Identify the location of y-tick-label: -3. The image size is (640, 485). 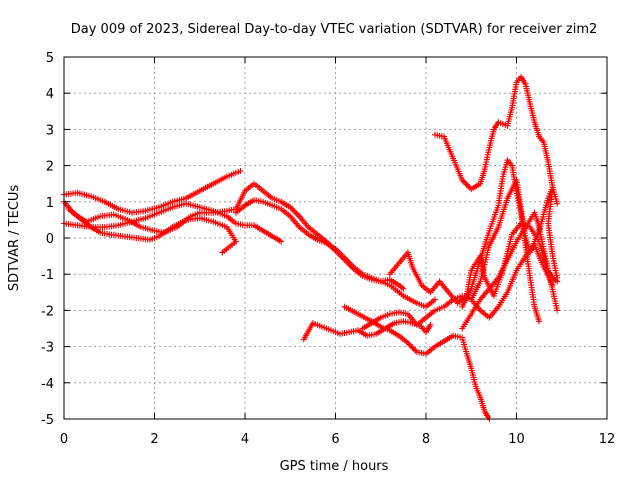
(47, 348).